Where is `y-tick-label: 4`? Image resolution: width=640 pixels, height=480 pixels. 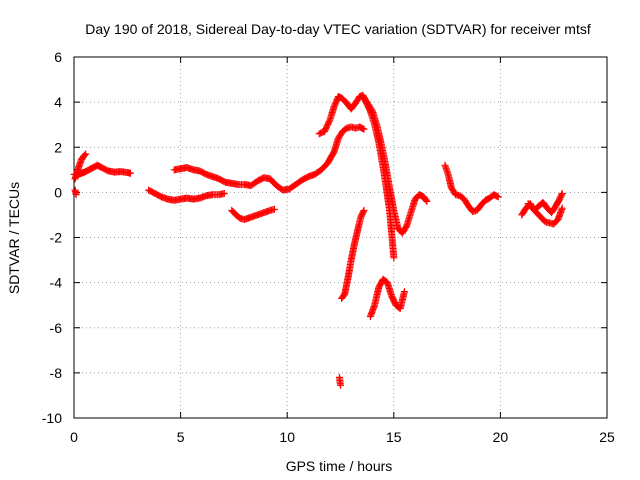 y-tick-label: 4 is located at coordinates (58, 102).